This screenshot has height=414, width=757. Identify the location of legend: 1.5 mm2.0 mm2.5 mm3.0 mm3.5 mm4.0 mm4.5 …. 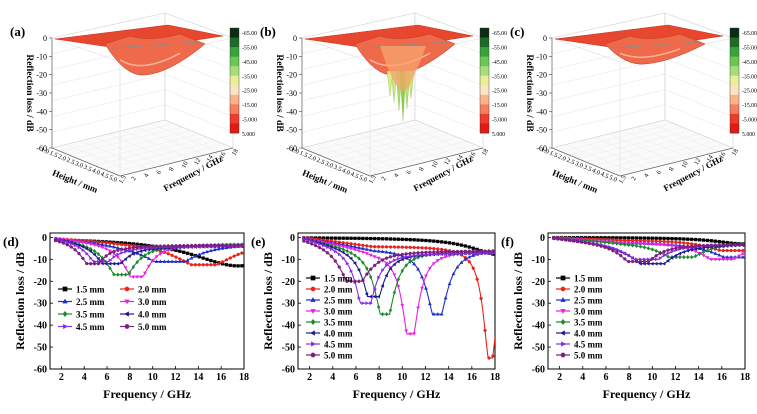
(579, 317).